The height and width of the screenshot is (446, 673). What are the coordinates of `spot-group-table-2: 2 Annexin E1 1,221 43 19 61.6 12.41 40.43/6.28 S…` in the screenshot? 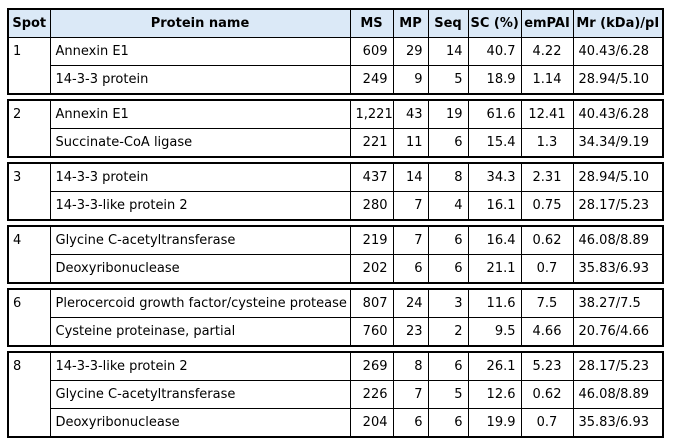 It's located at (335, 128).